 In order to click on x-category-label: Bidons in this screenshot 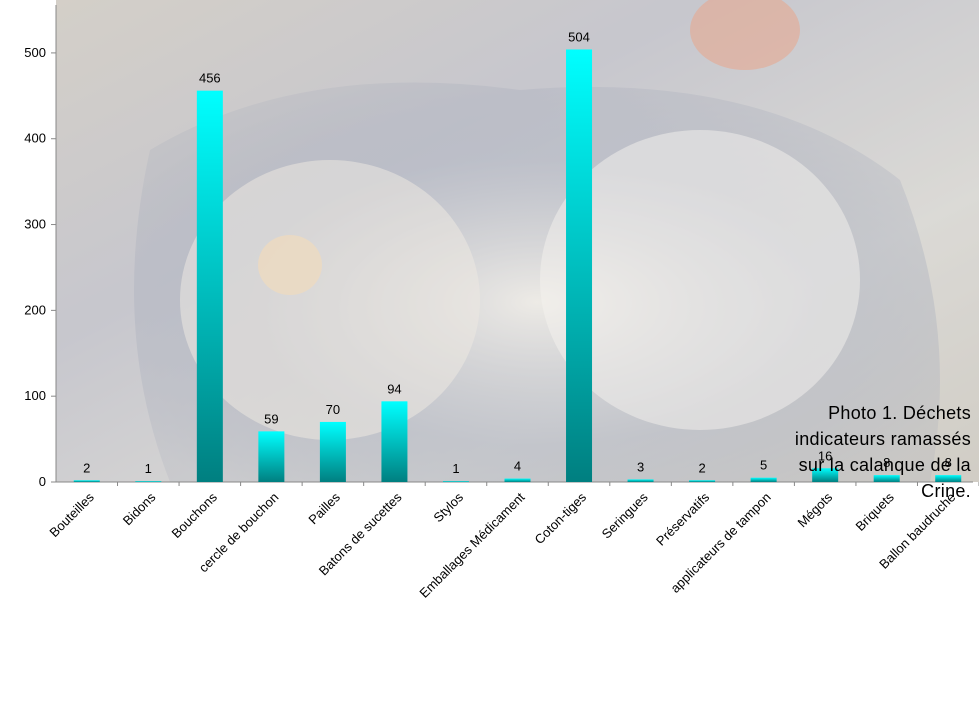, I will do `click(139, 508)`.